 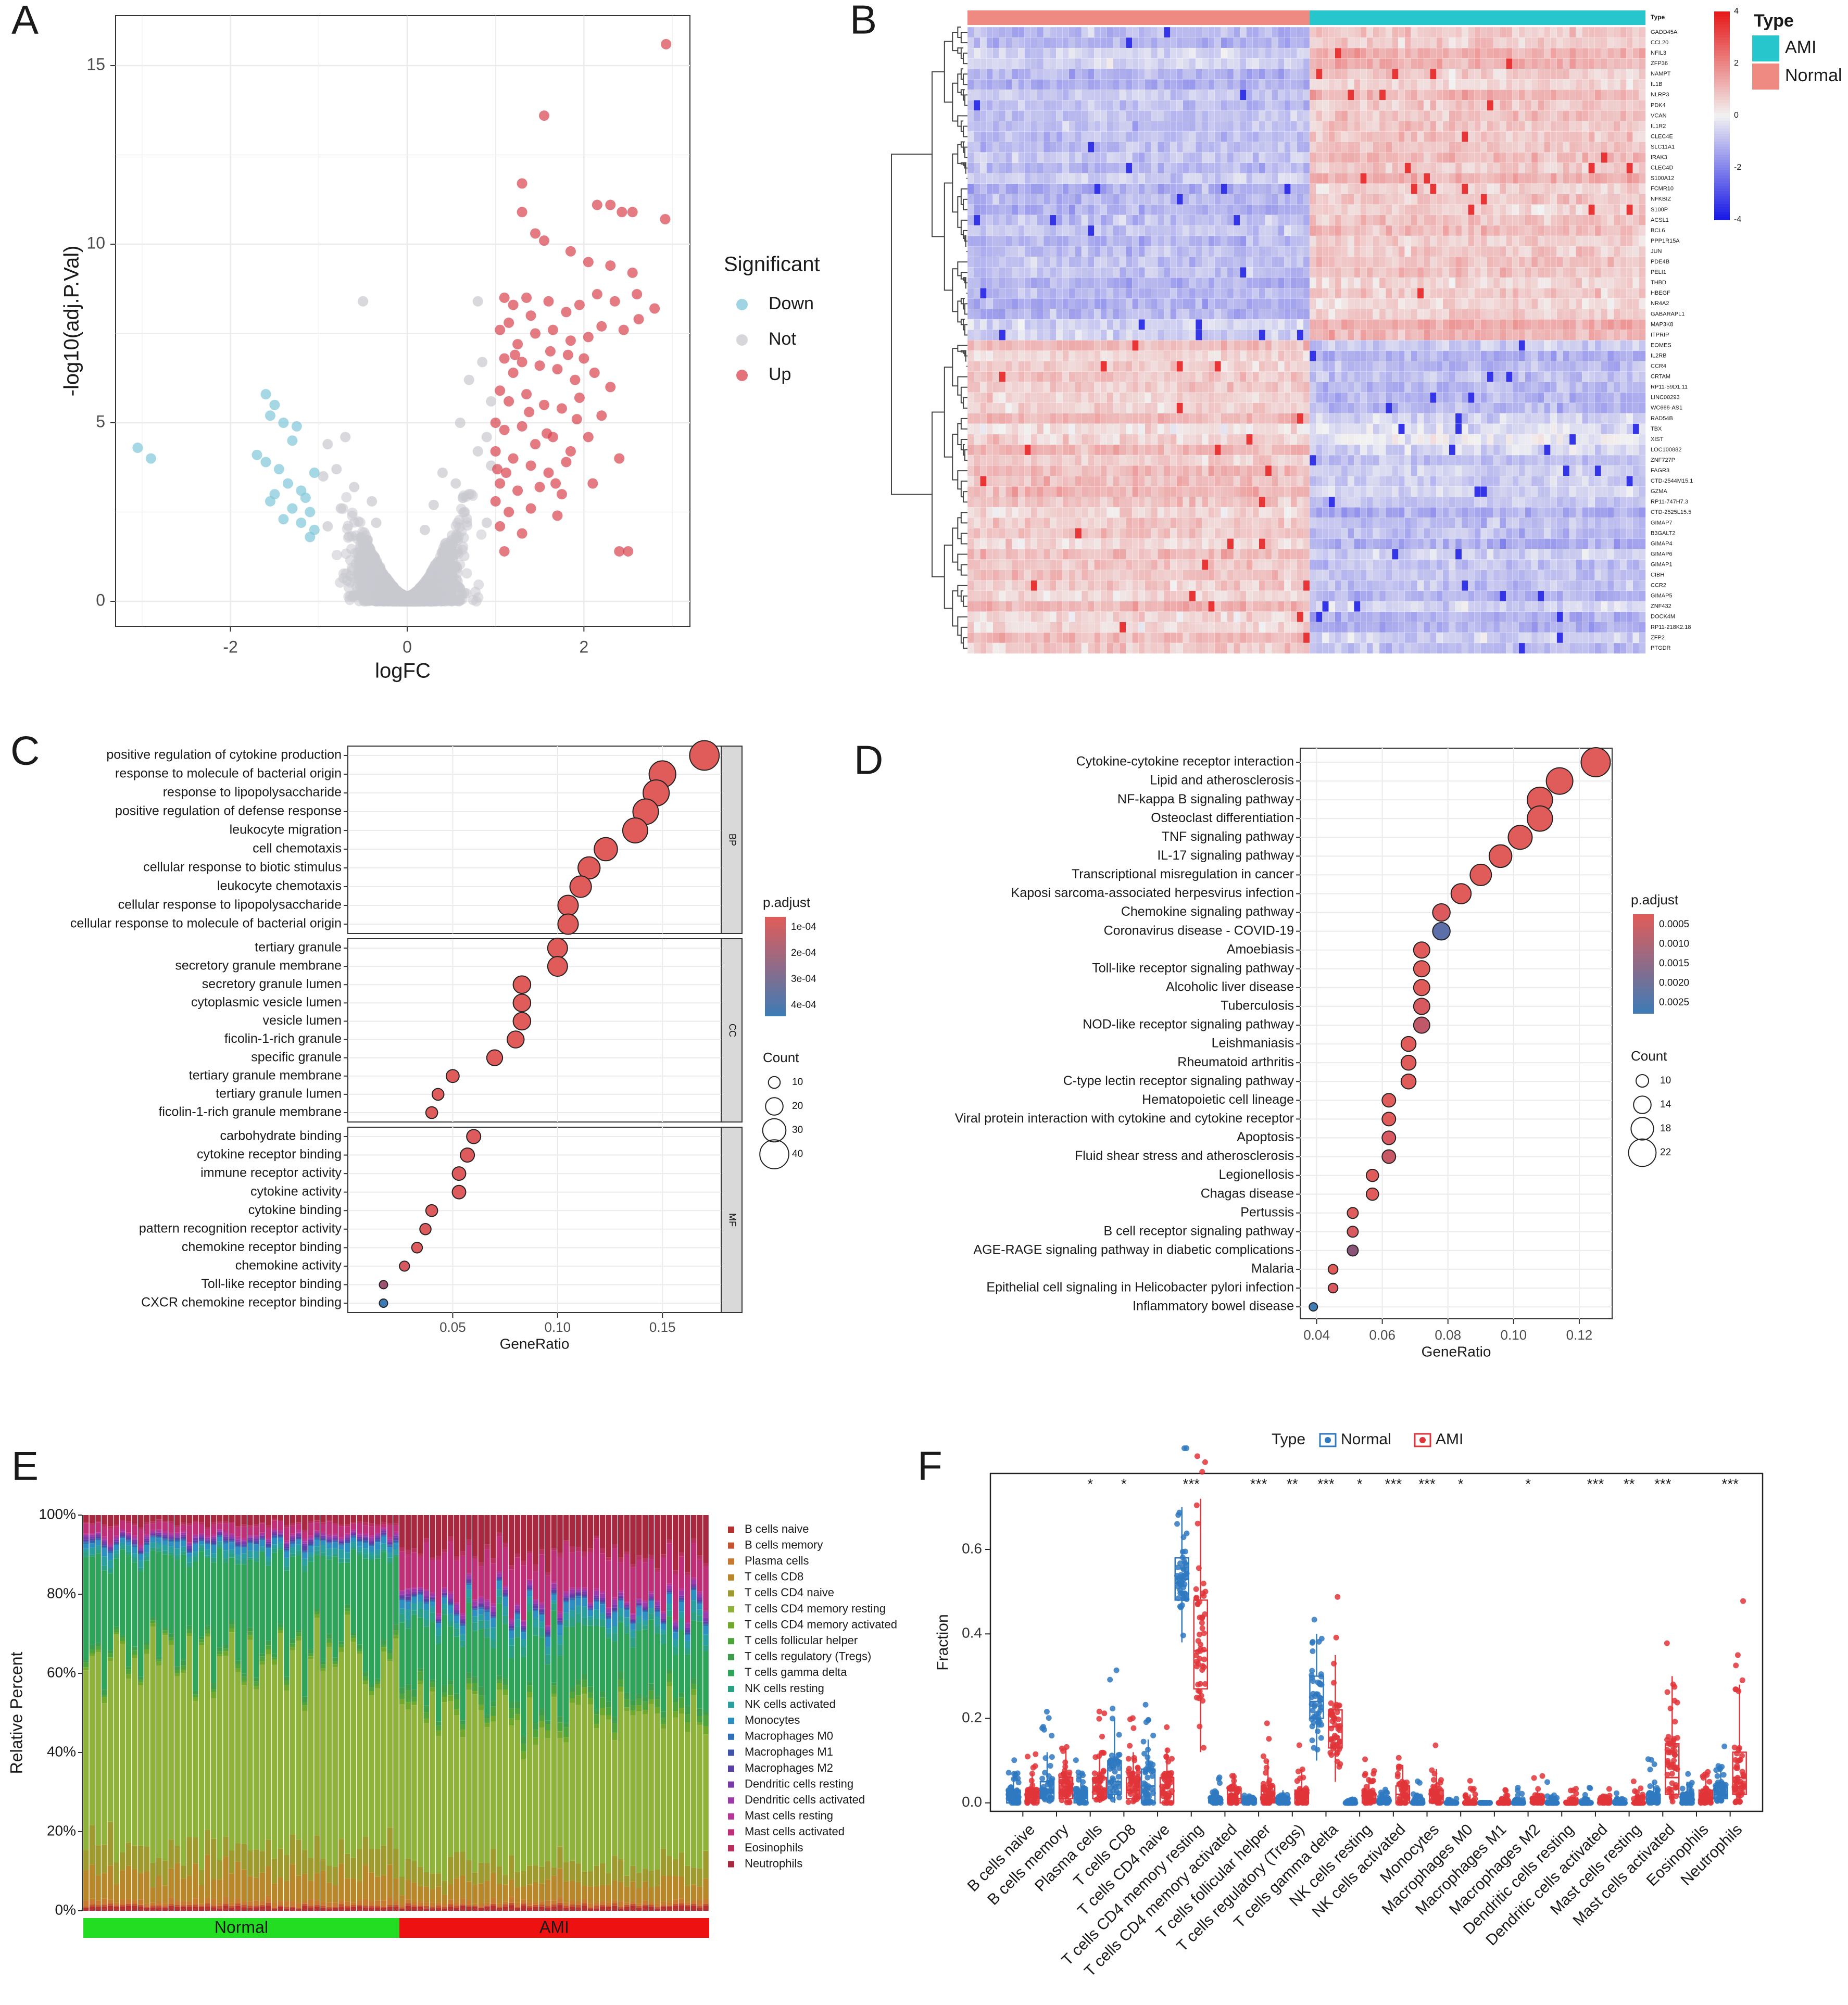 I want to click on point-not, so click(x=372, y=580).